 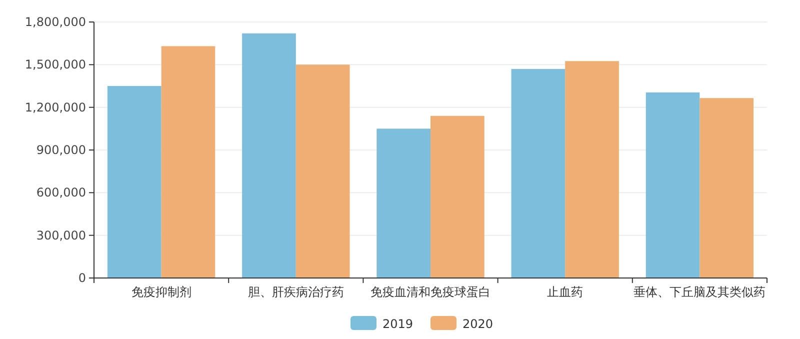 I want to click on y-tick-label: 1,500,000, so click(x=55, y=65).